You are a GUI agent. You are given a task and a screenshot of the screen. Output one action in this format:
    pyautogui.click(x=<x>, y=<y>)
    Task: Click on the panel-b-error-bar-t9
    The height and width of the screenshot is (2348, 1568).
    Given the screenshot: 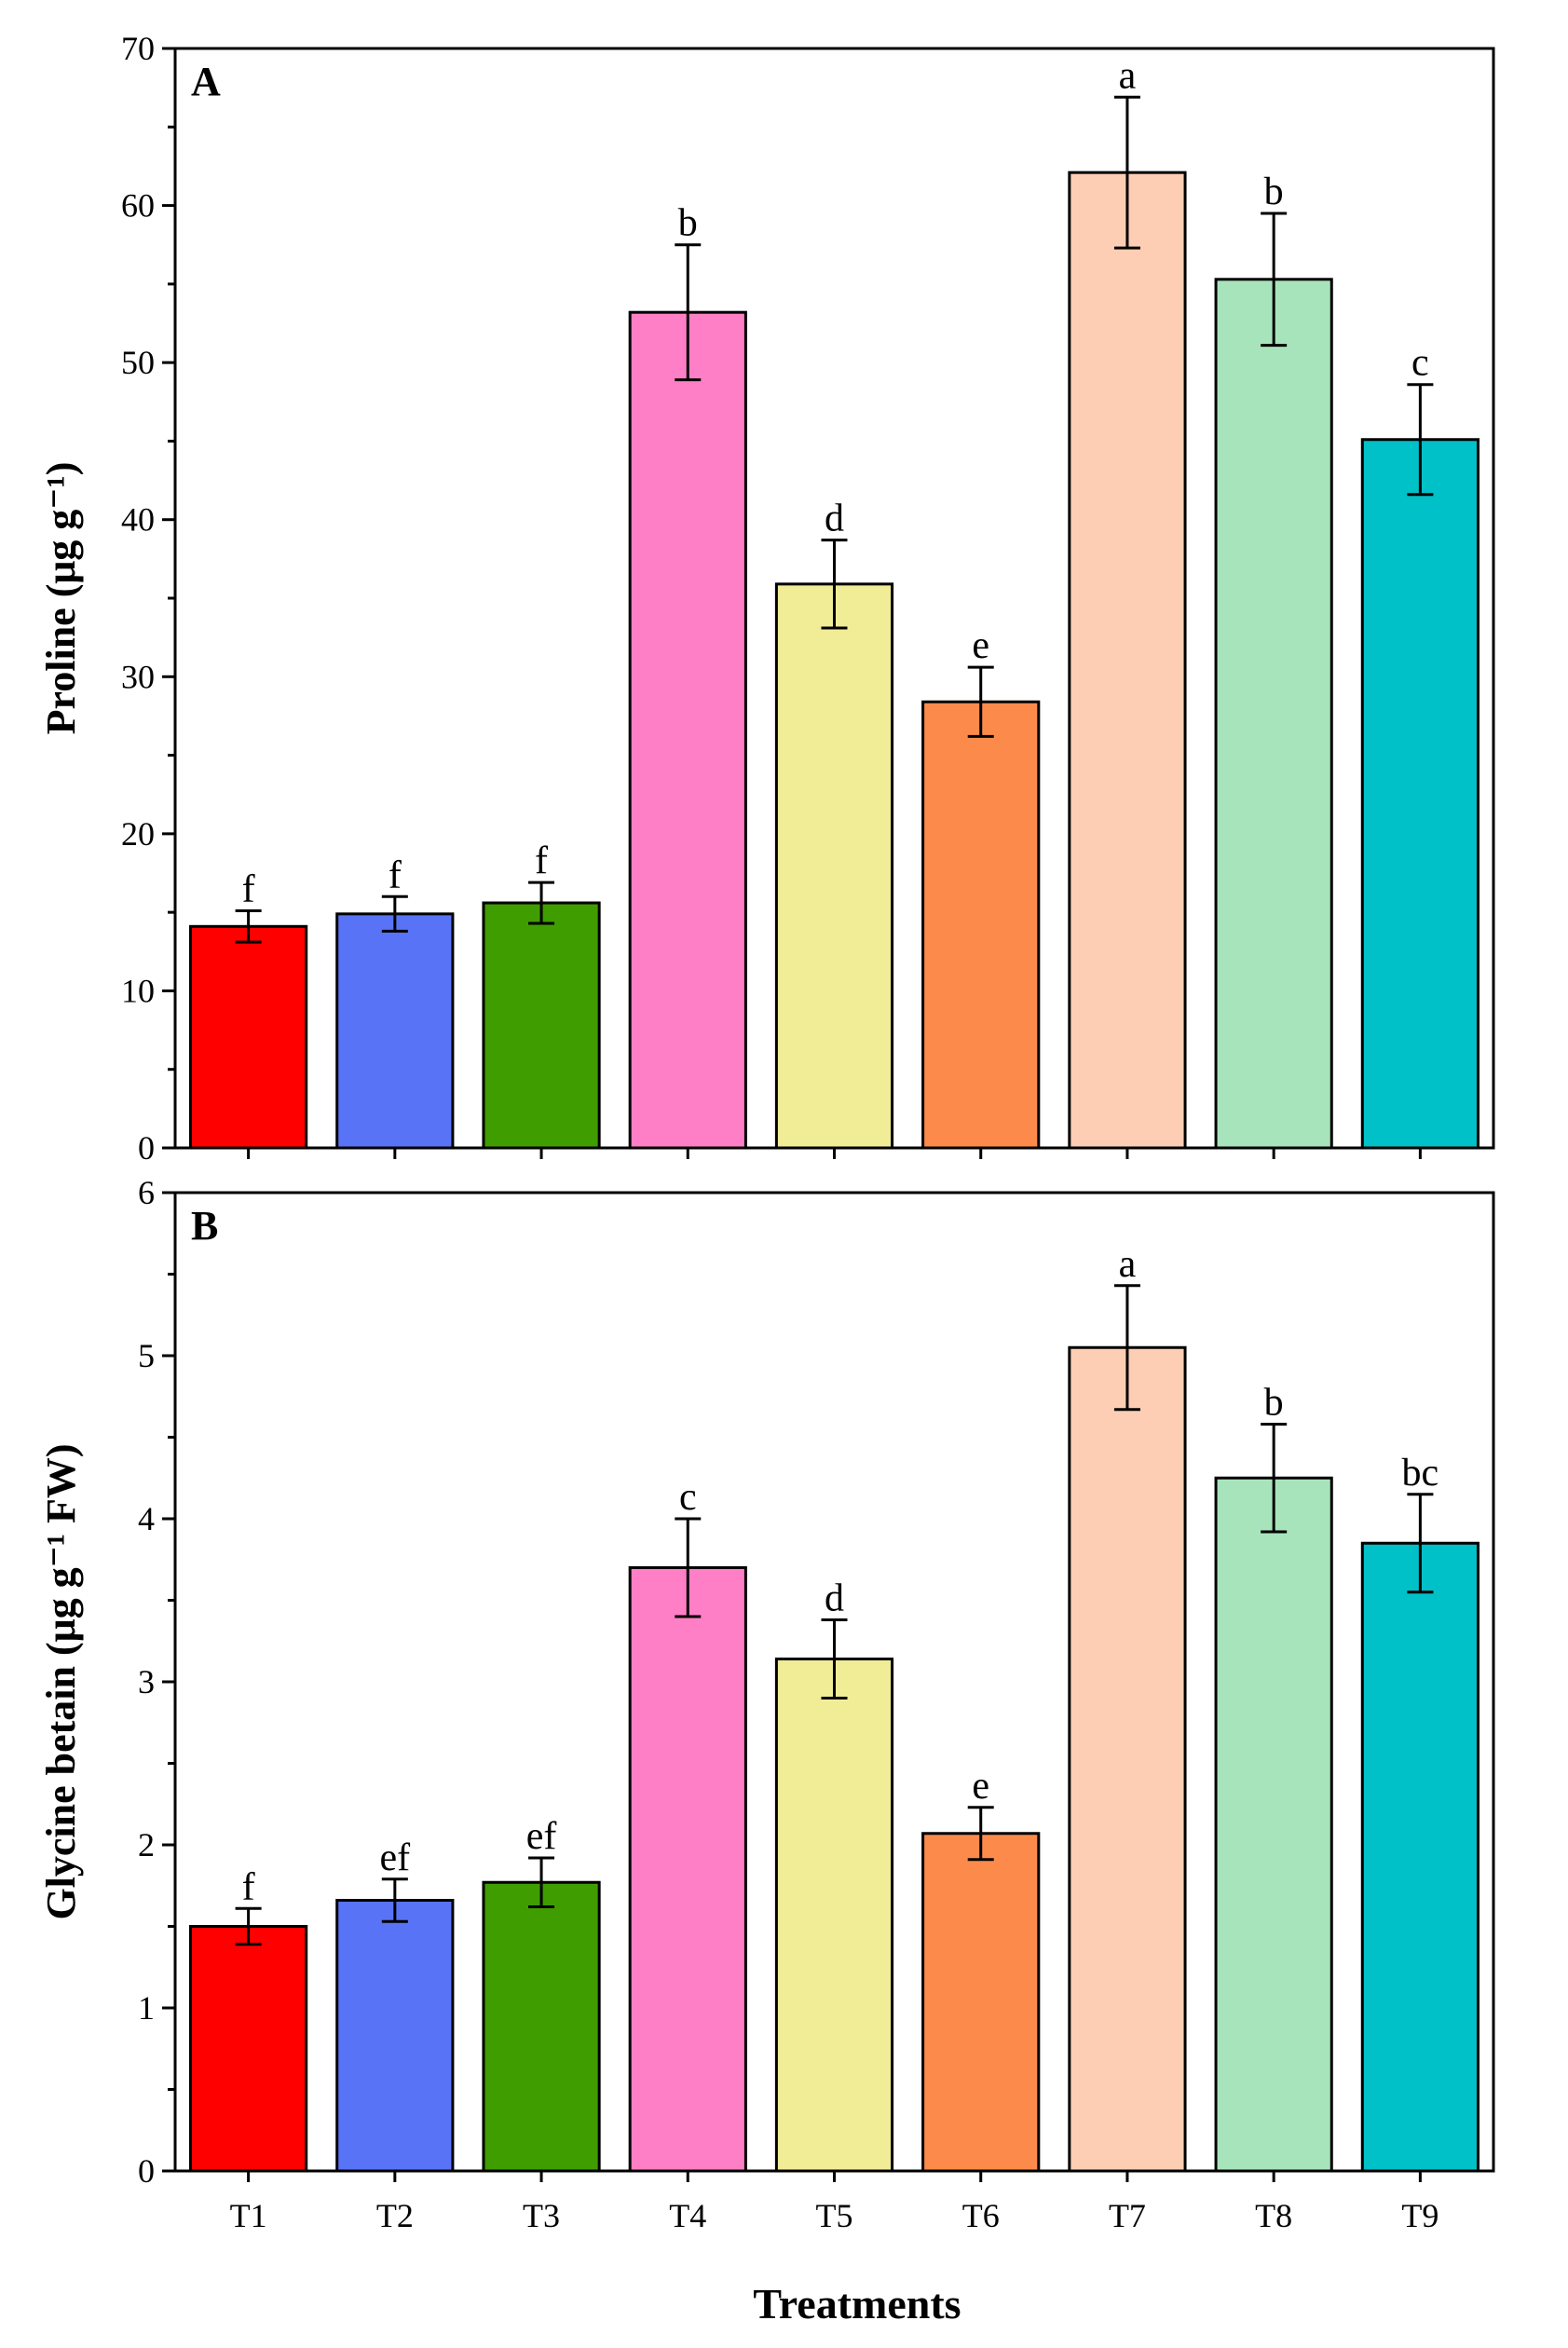 What is the action you would take?
    pyautogui.click(x=1420, y=1543)
    